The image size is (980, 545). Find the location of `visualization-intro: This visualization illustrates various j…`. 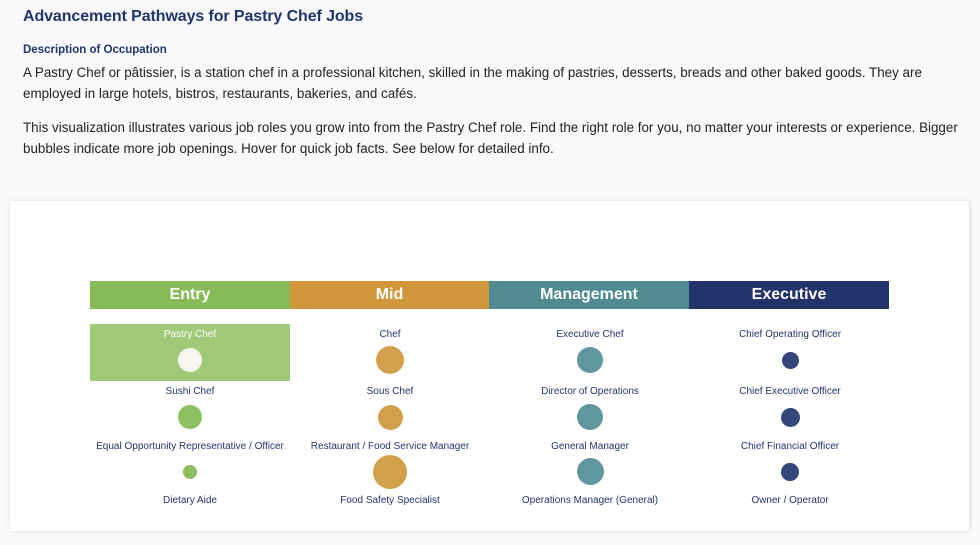

visualization-intro: This visualization illustrates various j… is located at coordinates (490, 138).